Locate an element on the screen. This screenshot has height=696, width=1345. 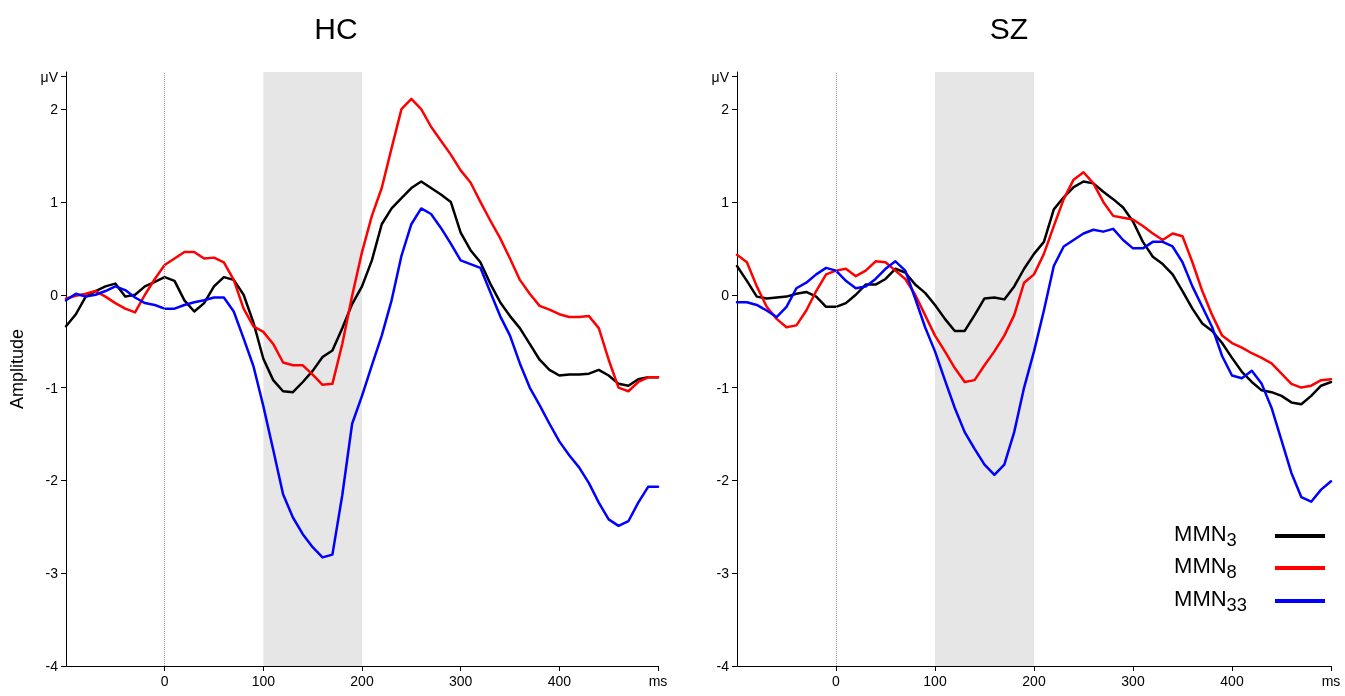
chart-title: HC is located at coordinates (336, 28).